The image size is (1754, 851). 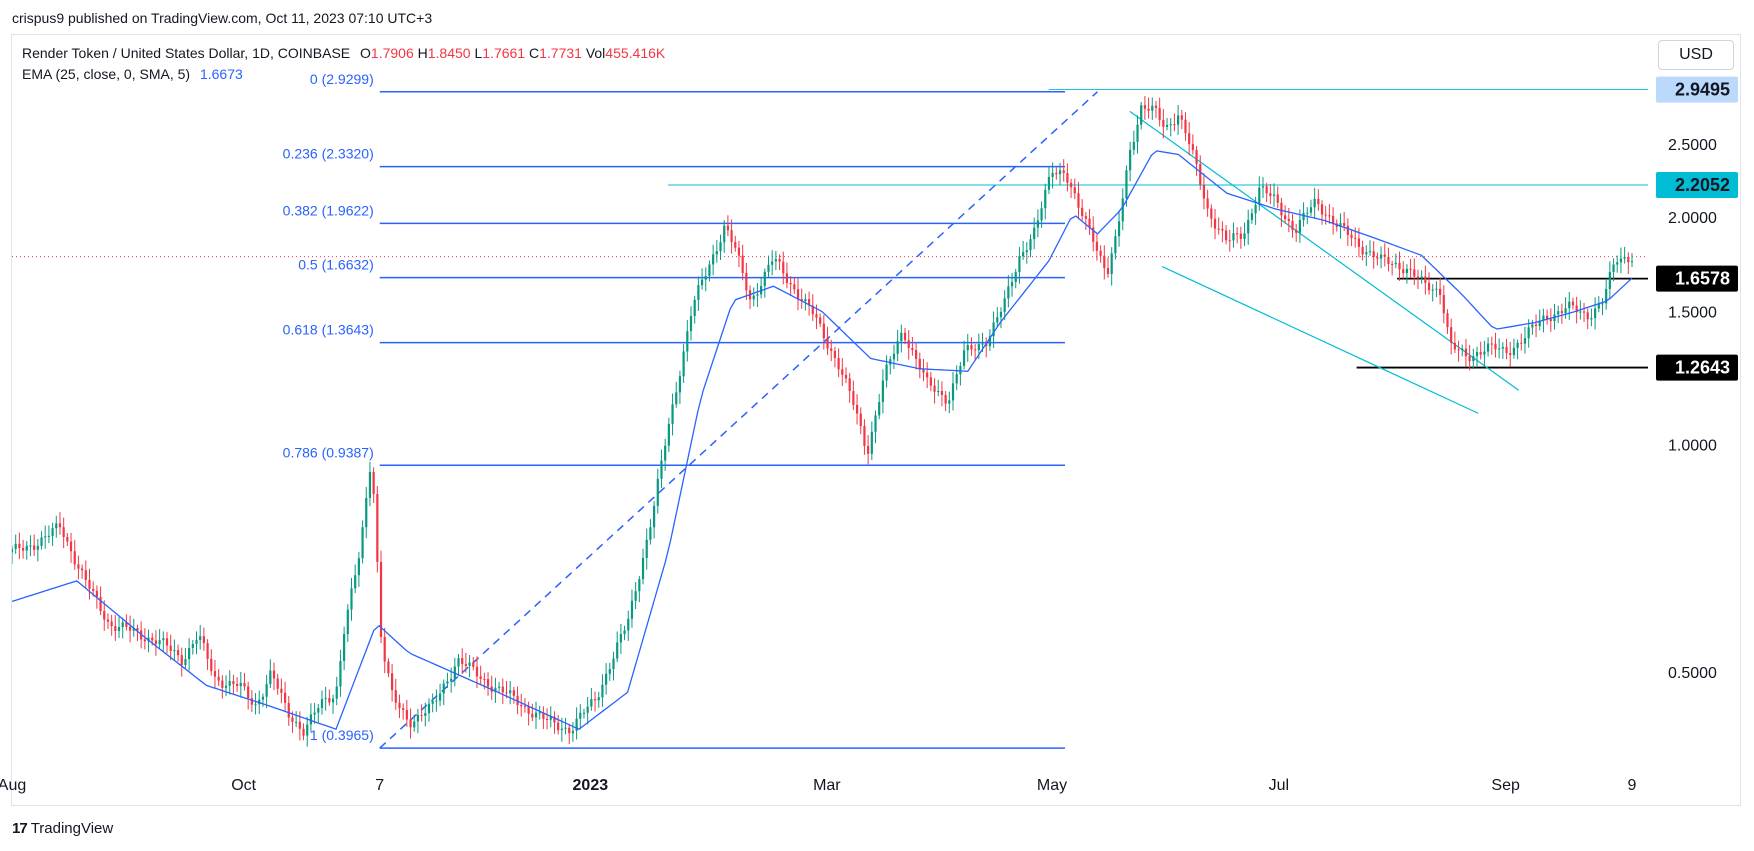 What do you see at coordinates (1692, 218) in the screenshot?
I see `y-axis-tick-label: 2.0000` at bounding box center [1692, 218].